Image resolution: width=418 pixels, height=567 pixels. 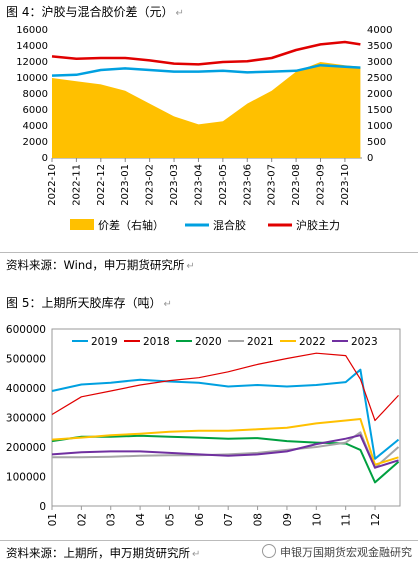 I want to click on x-tick-label: 08, so click(x=259, y=519).